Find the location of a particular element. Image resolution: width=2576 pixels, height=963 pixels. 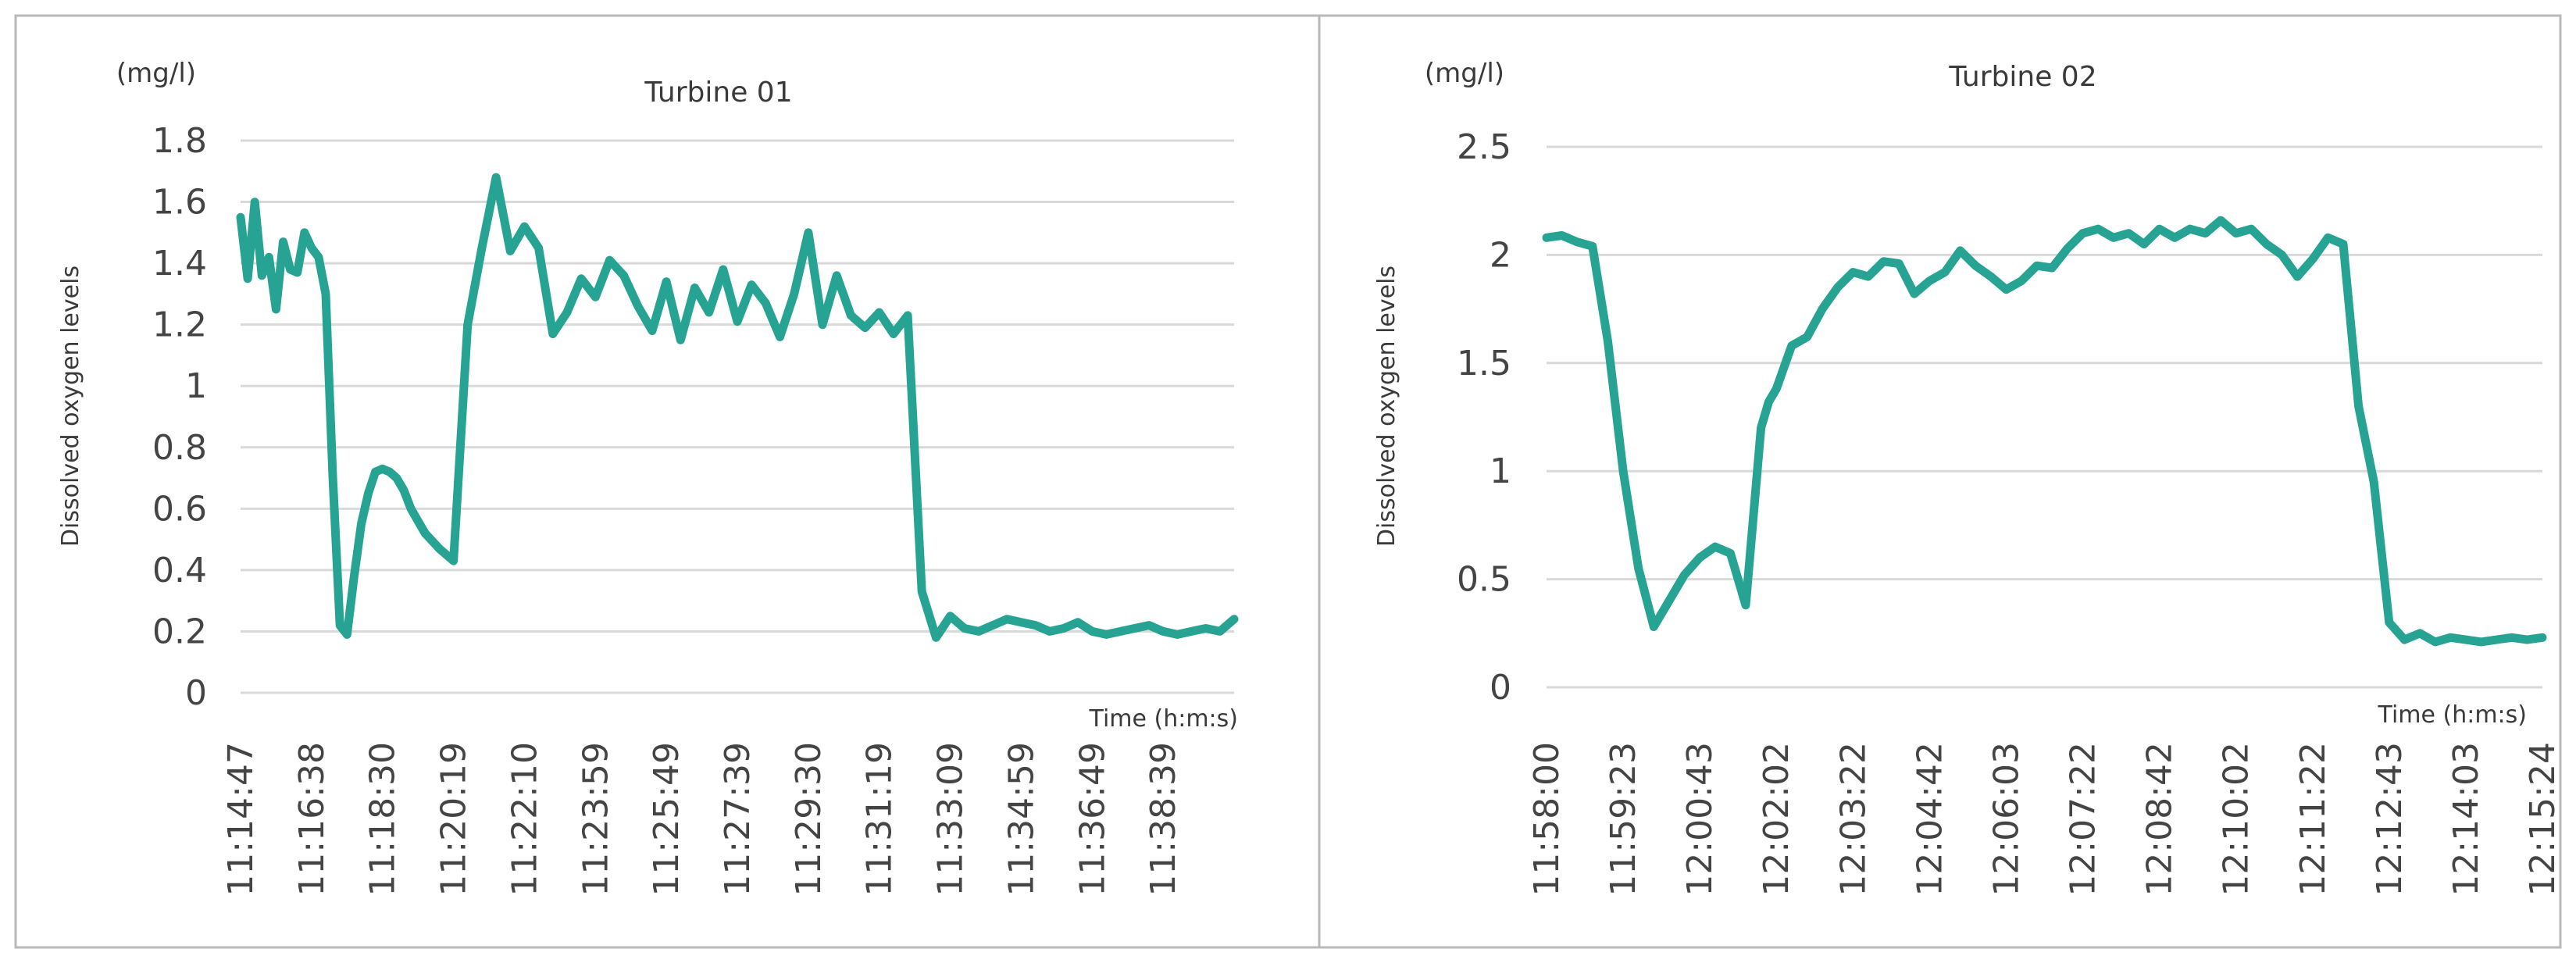

y-tick-label: 1.8 is located at coordinates (179, 141).